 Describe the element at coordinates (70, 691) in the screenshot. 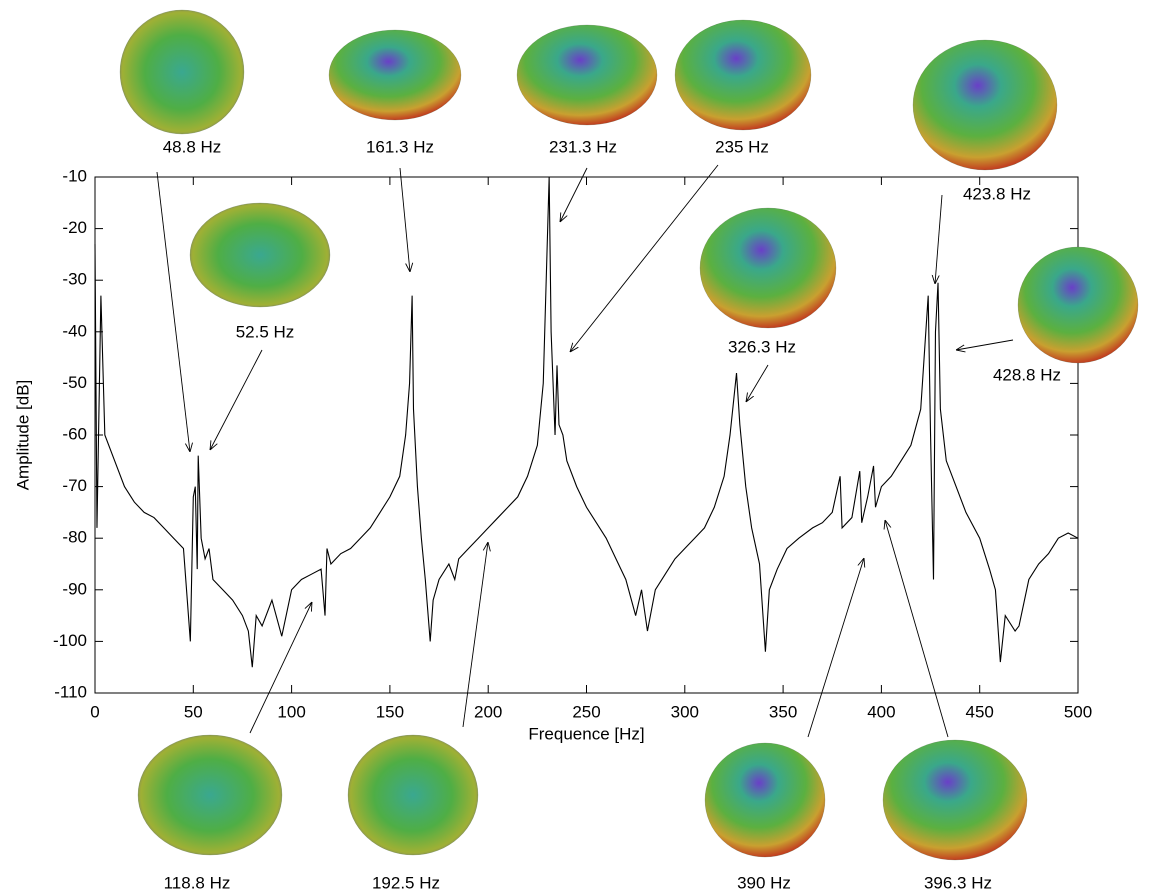

I see `y-tick-label: -110` at that location.